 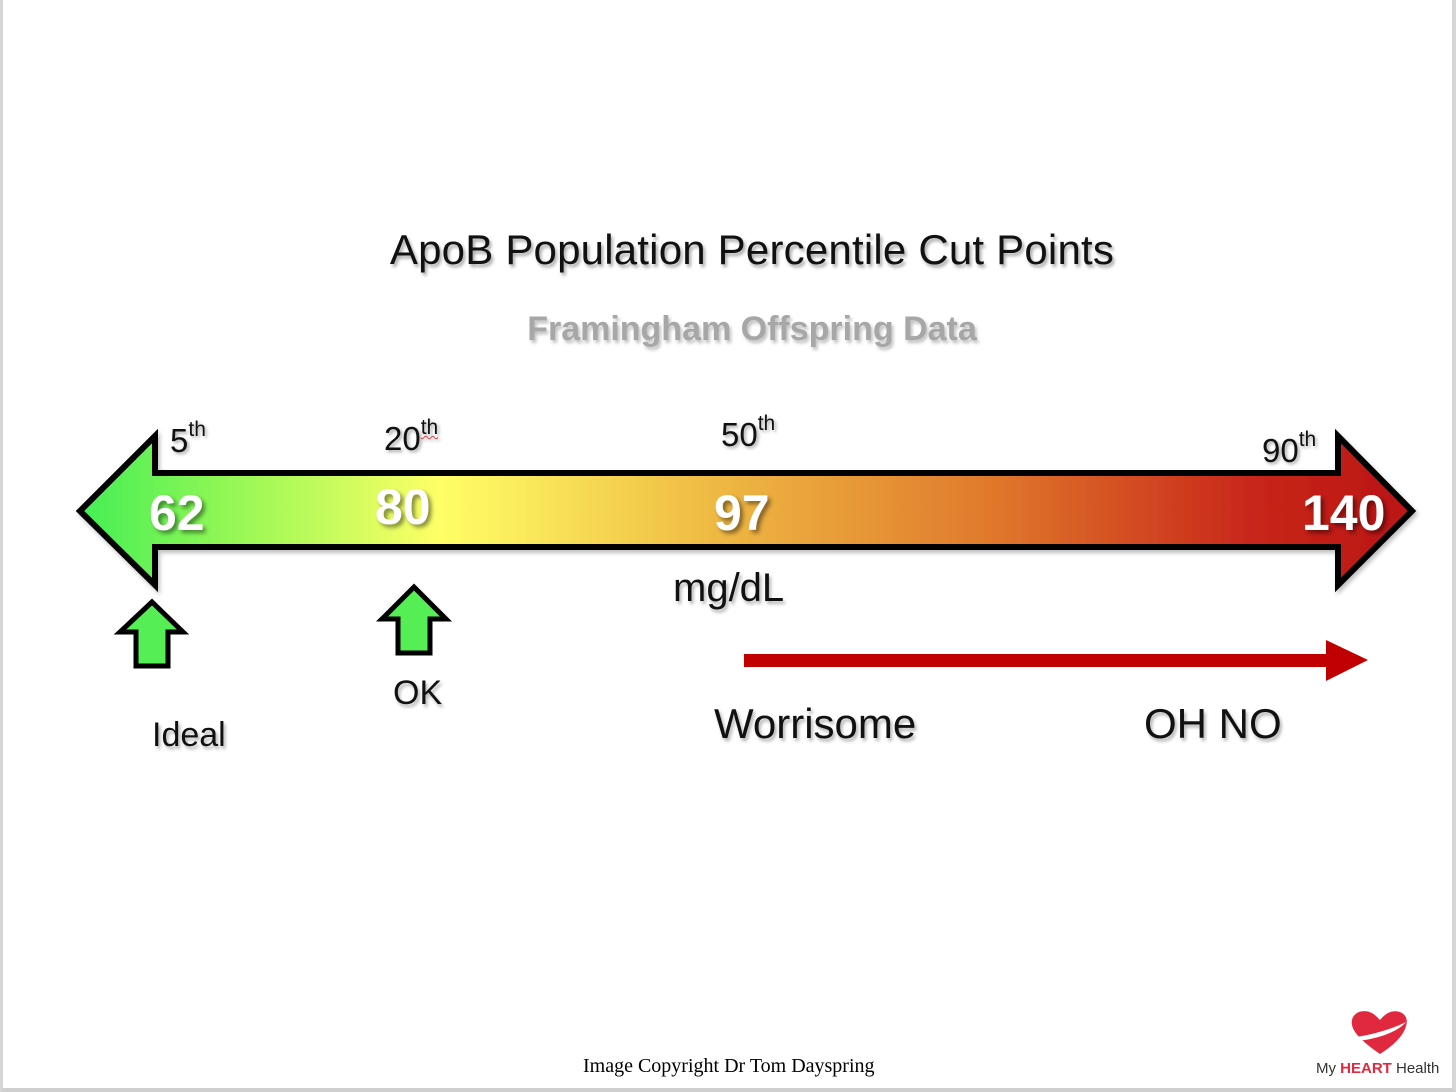 I want to click on scale-arrow-icon, so click(x=746, y=510).